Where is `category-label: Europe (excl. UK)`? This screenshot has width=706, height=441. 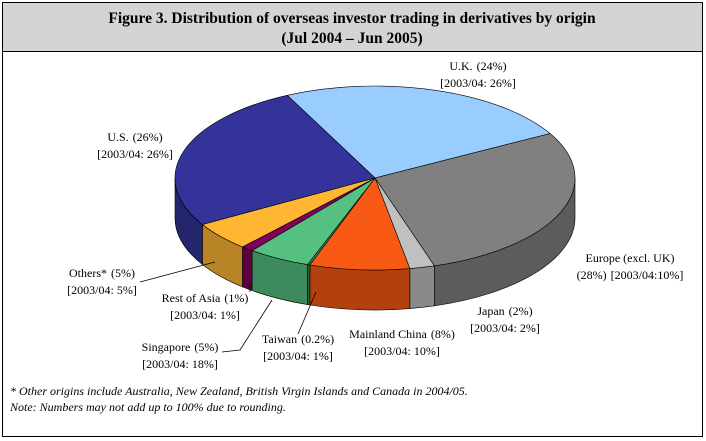
category-label: Europe (excl. UK) is located at coordinates (630, 258).